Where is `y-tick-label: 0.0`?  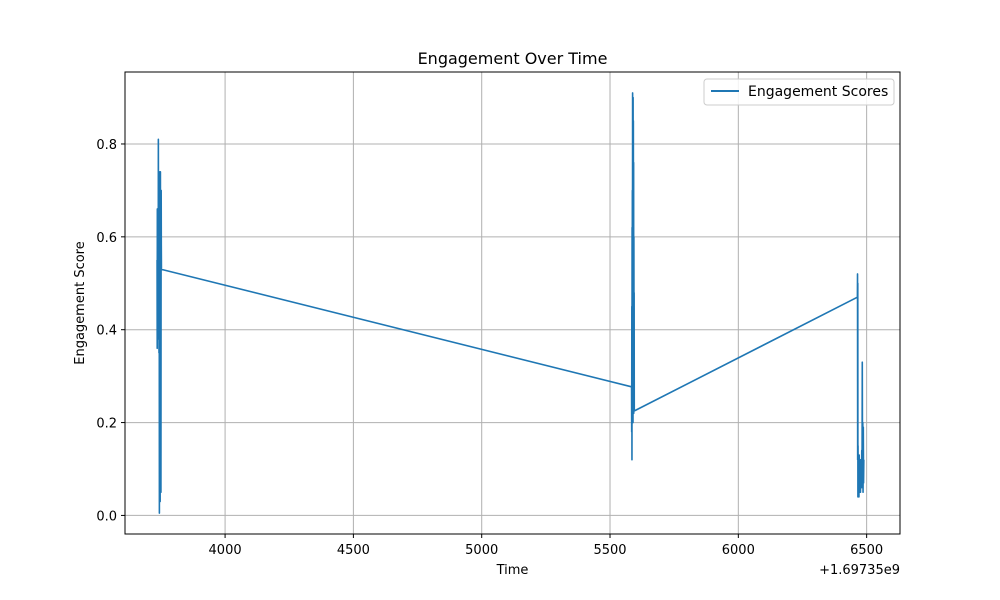
y-tick-label: 0.0 is located at coordinates (106, 516).